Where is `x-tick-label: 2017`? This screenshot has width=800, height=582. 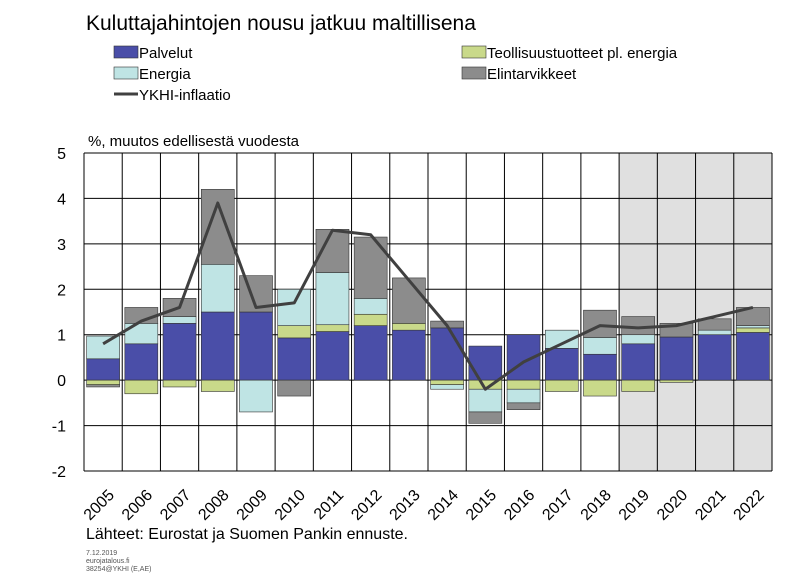
x-tick-label: 2017 is located at coordinates (557, 505).